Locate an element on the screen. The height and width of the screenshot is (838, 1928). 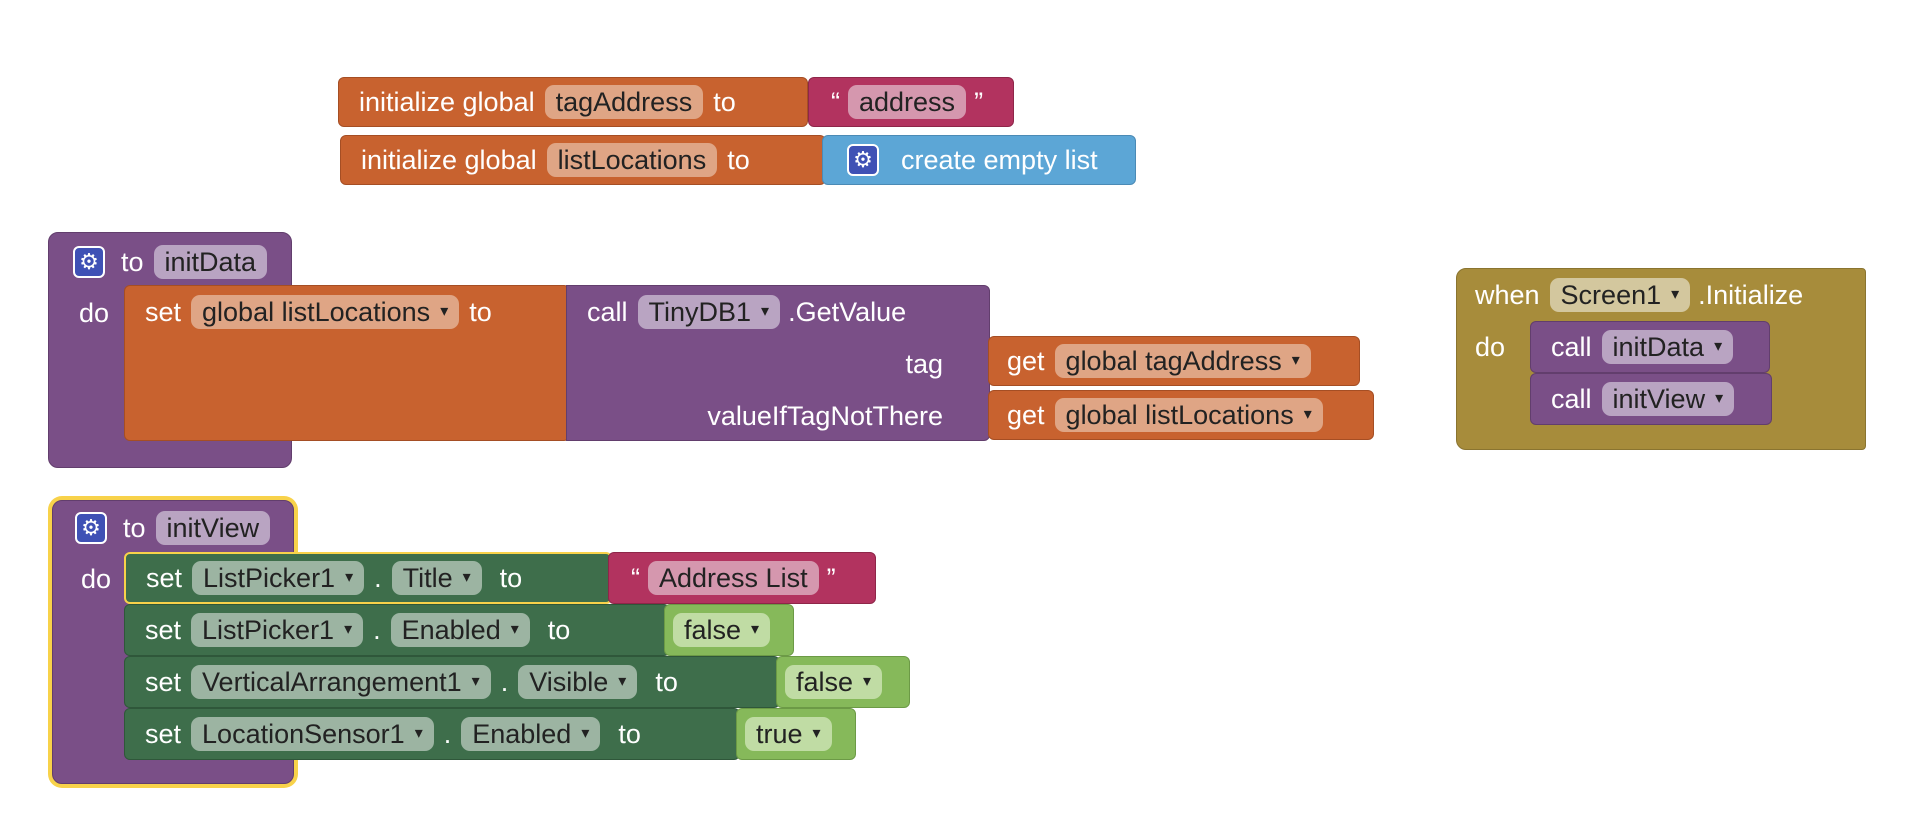
set-property-block: set ListPicker1 ▾ . Title ▾ to is located at coordinates (368, 578).